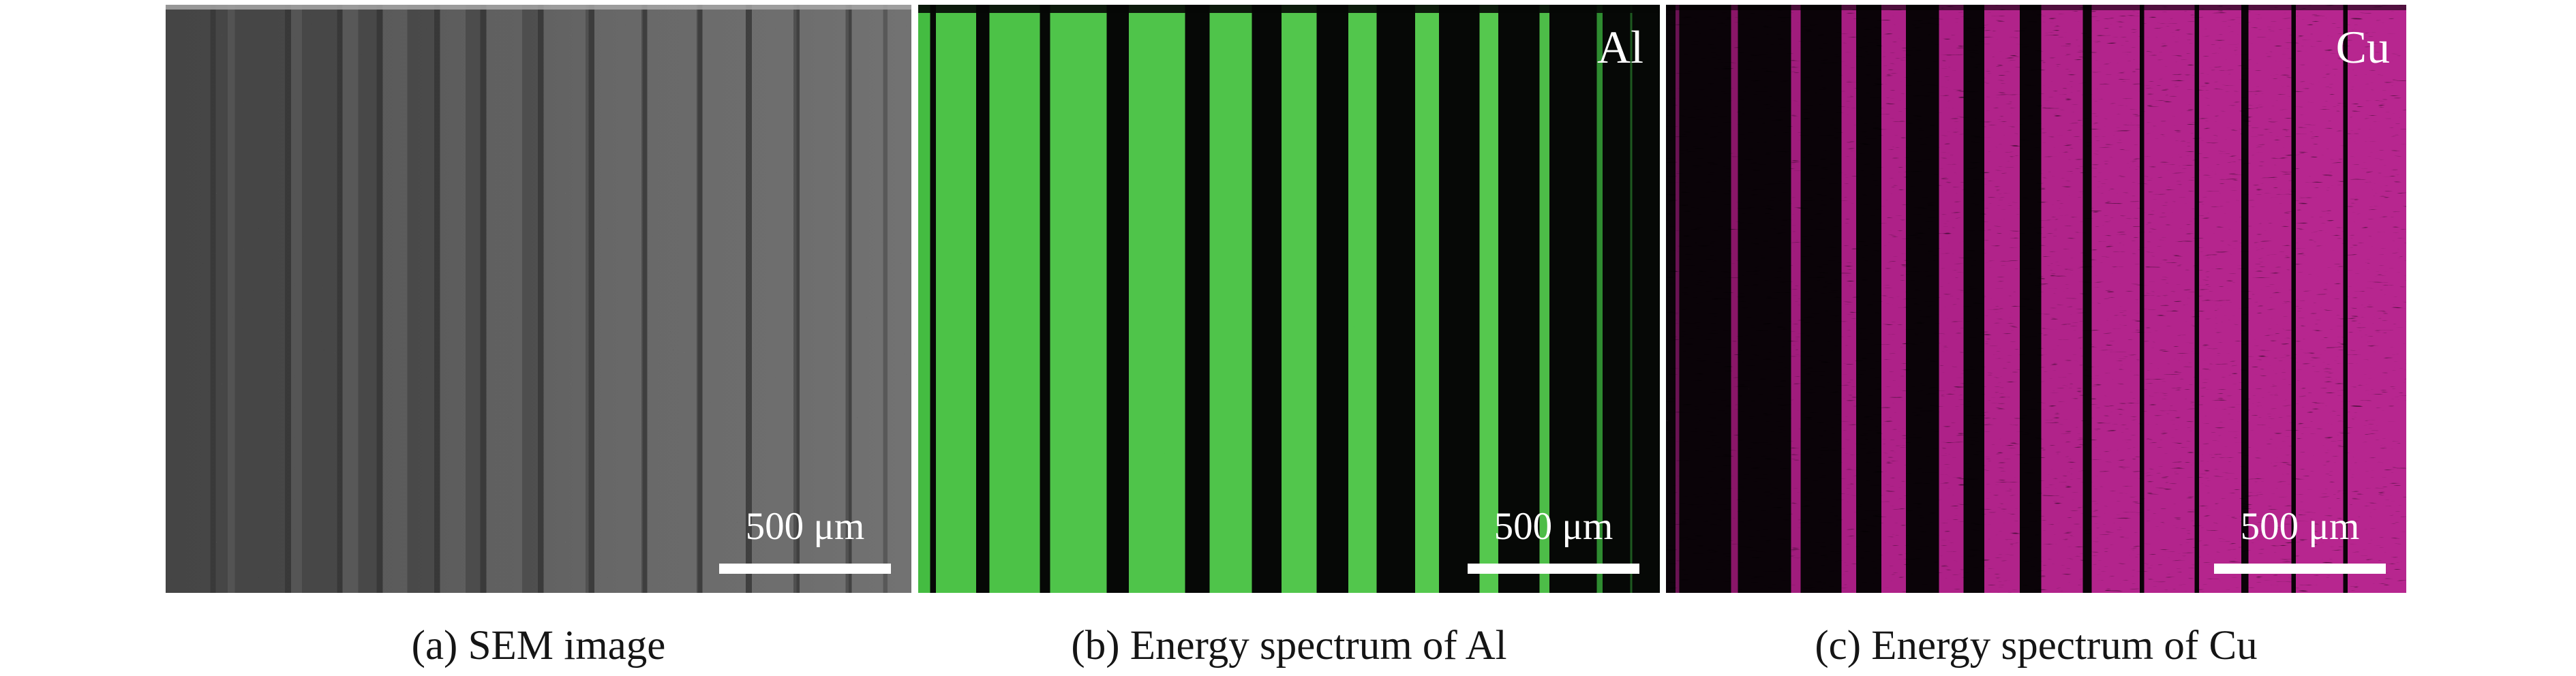  What do you see at coordinates (1553, 526) in the screenshot?
I see `scalebar-label-al: 500 μm` at bounding box center [1553, 526].